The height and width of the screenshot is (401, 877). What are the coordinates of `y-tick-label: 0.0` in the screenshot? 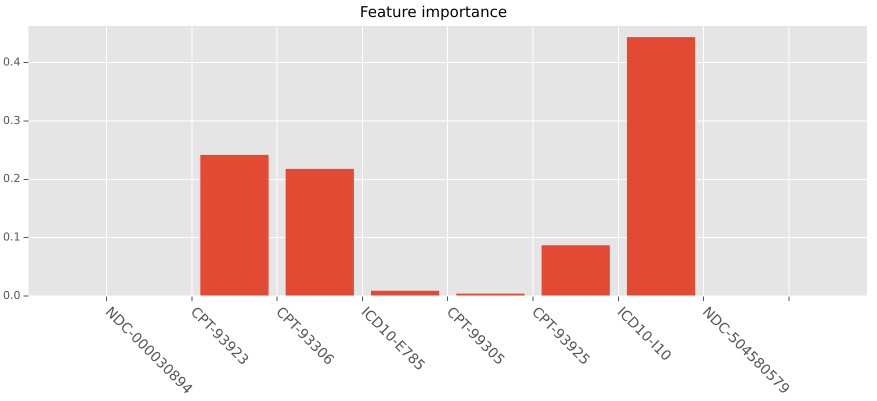 It's located at (11, 295).